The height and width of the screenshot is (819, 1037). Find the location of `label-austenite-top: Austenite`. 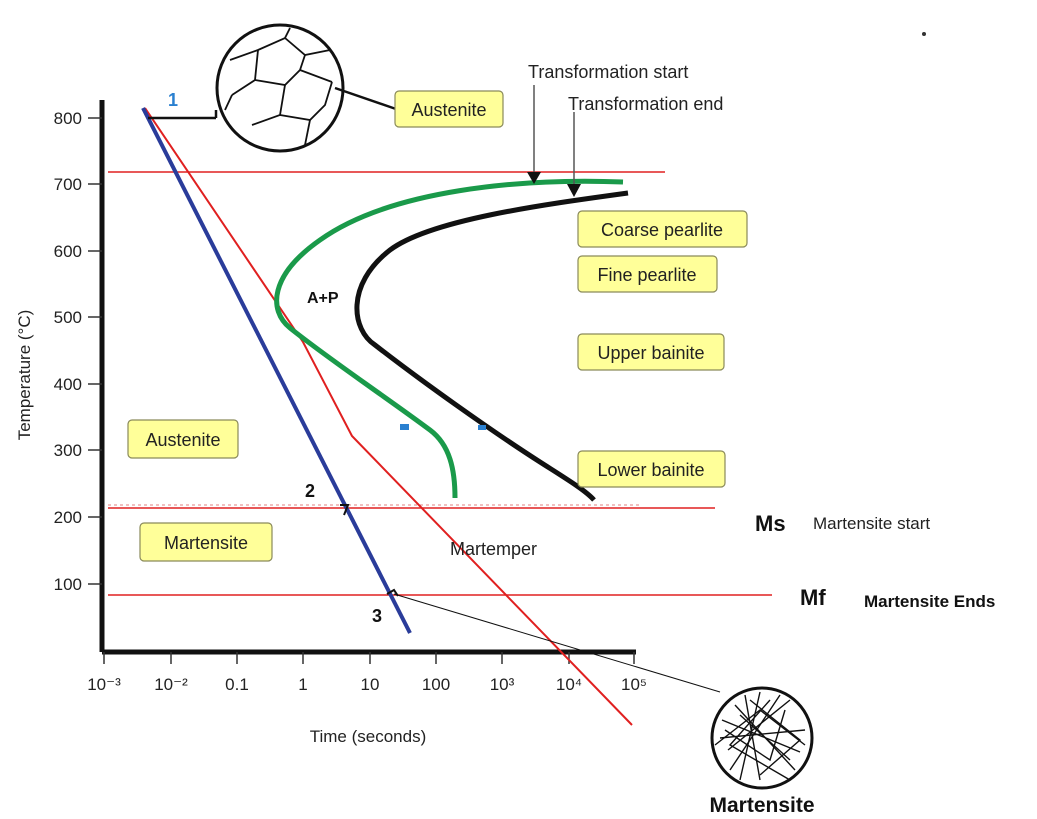

label-austenite-top: Austenite is located at coordinates (449, 109).